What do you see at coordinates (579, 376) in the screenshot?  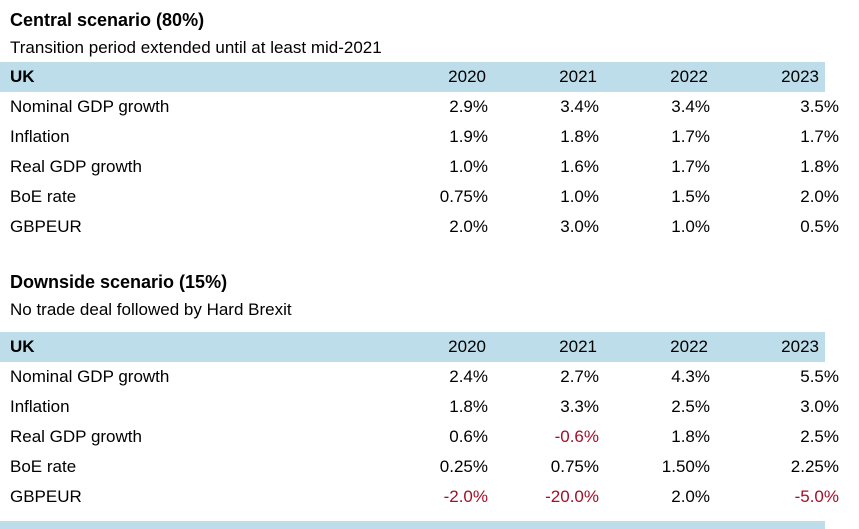 I see `cell-value: 2.7%` at bounding box center [579, 376].